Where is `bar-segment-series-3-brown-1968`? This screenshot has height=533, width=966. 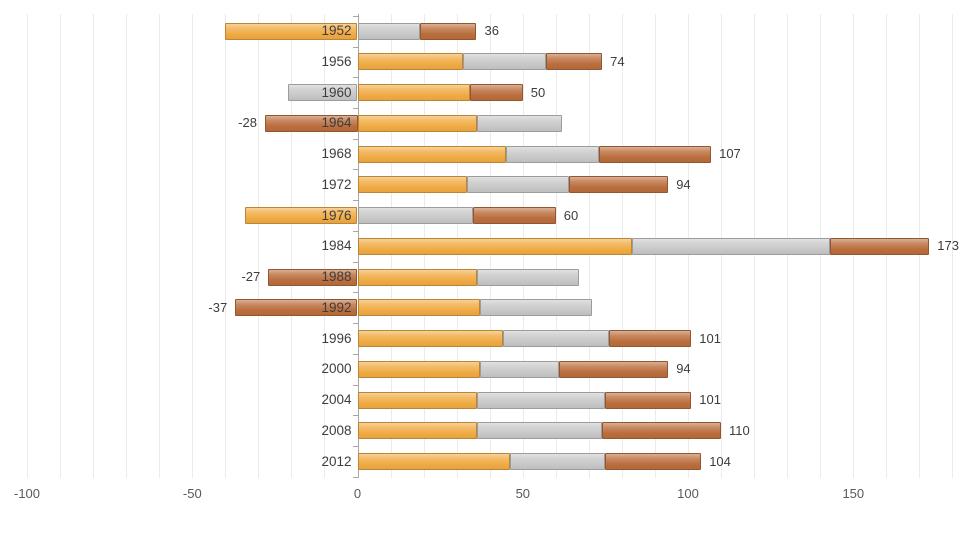
bar-segment-series-3-brown-1968 is located at coordinates (655, 154).